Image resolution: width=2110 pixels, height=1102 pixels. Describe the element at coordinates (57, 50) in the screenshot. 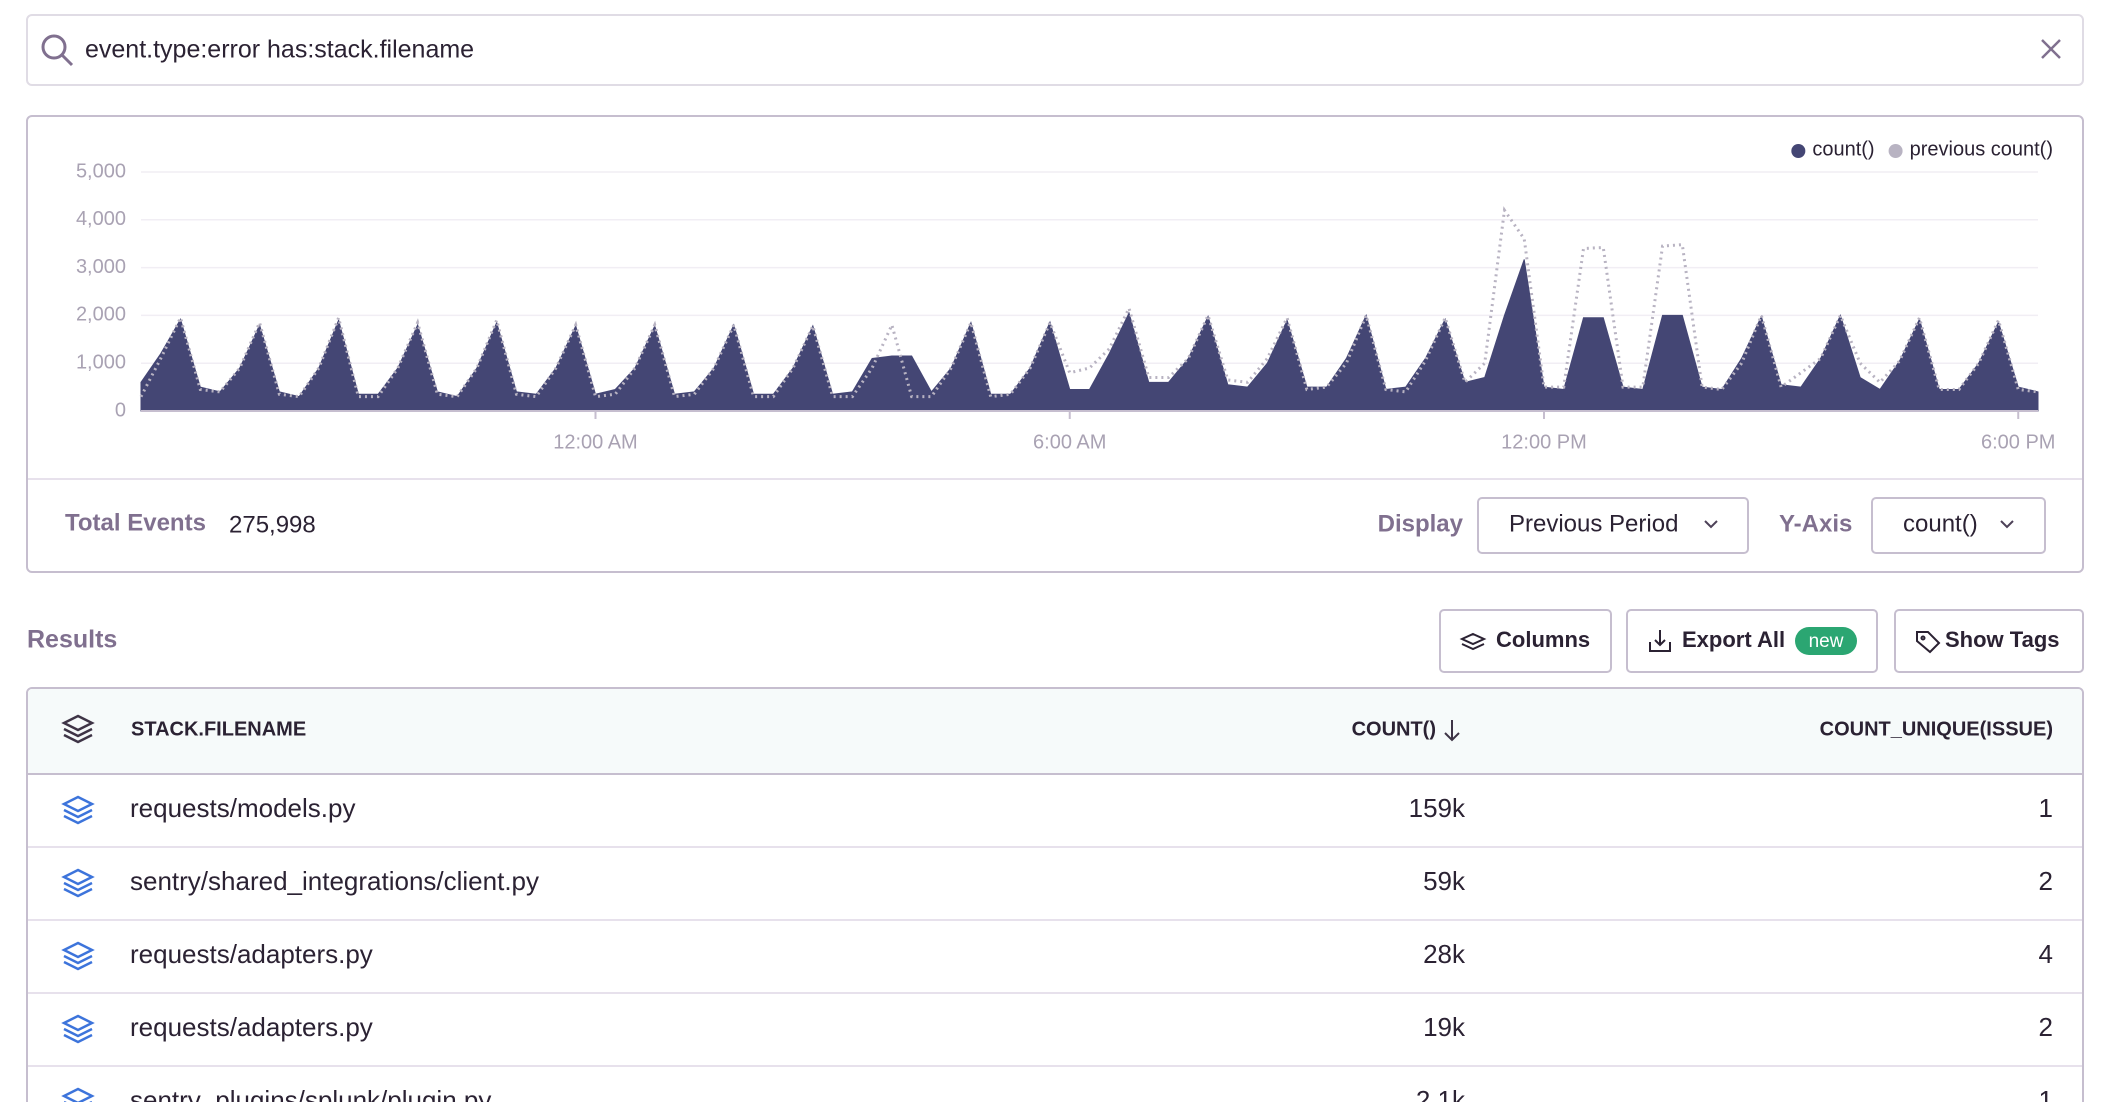

I see `search-icon` at that location.